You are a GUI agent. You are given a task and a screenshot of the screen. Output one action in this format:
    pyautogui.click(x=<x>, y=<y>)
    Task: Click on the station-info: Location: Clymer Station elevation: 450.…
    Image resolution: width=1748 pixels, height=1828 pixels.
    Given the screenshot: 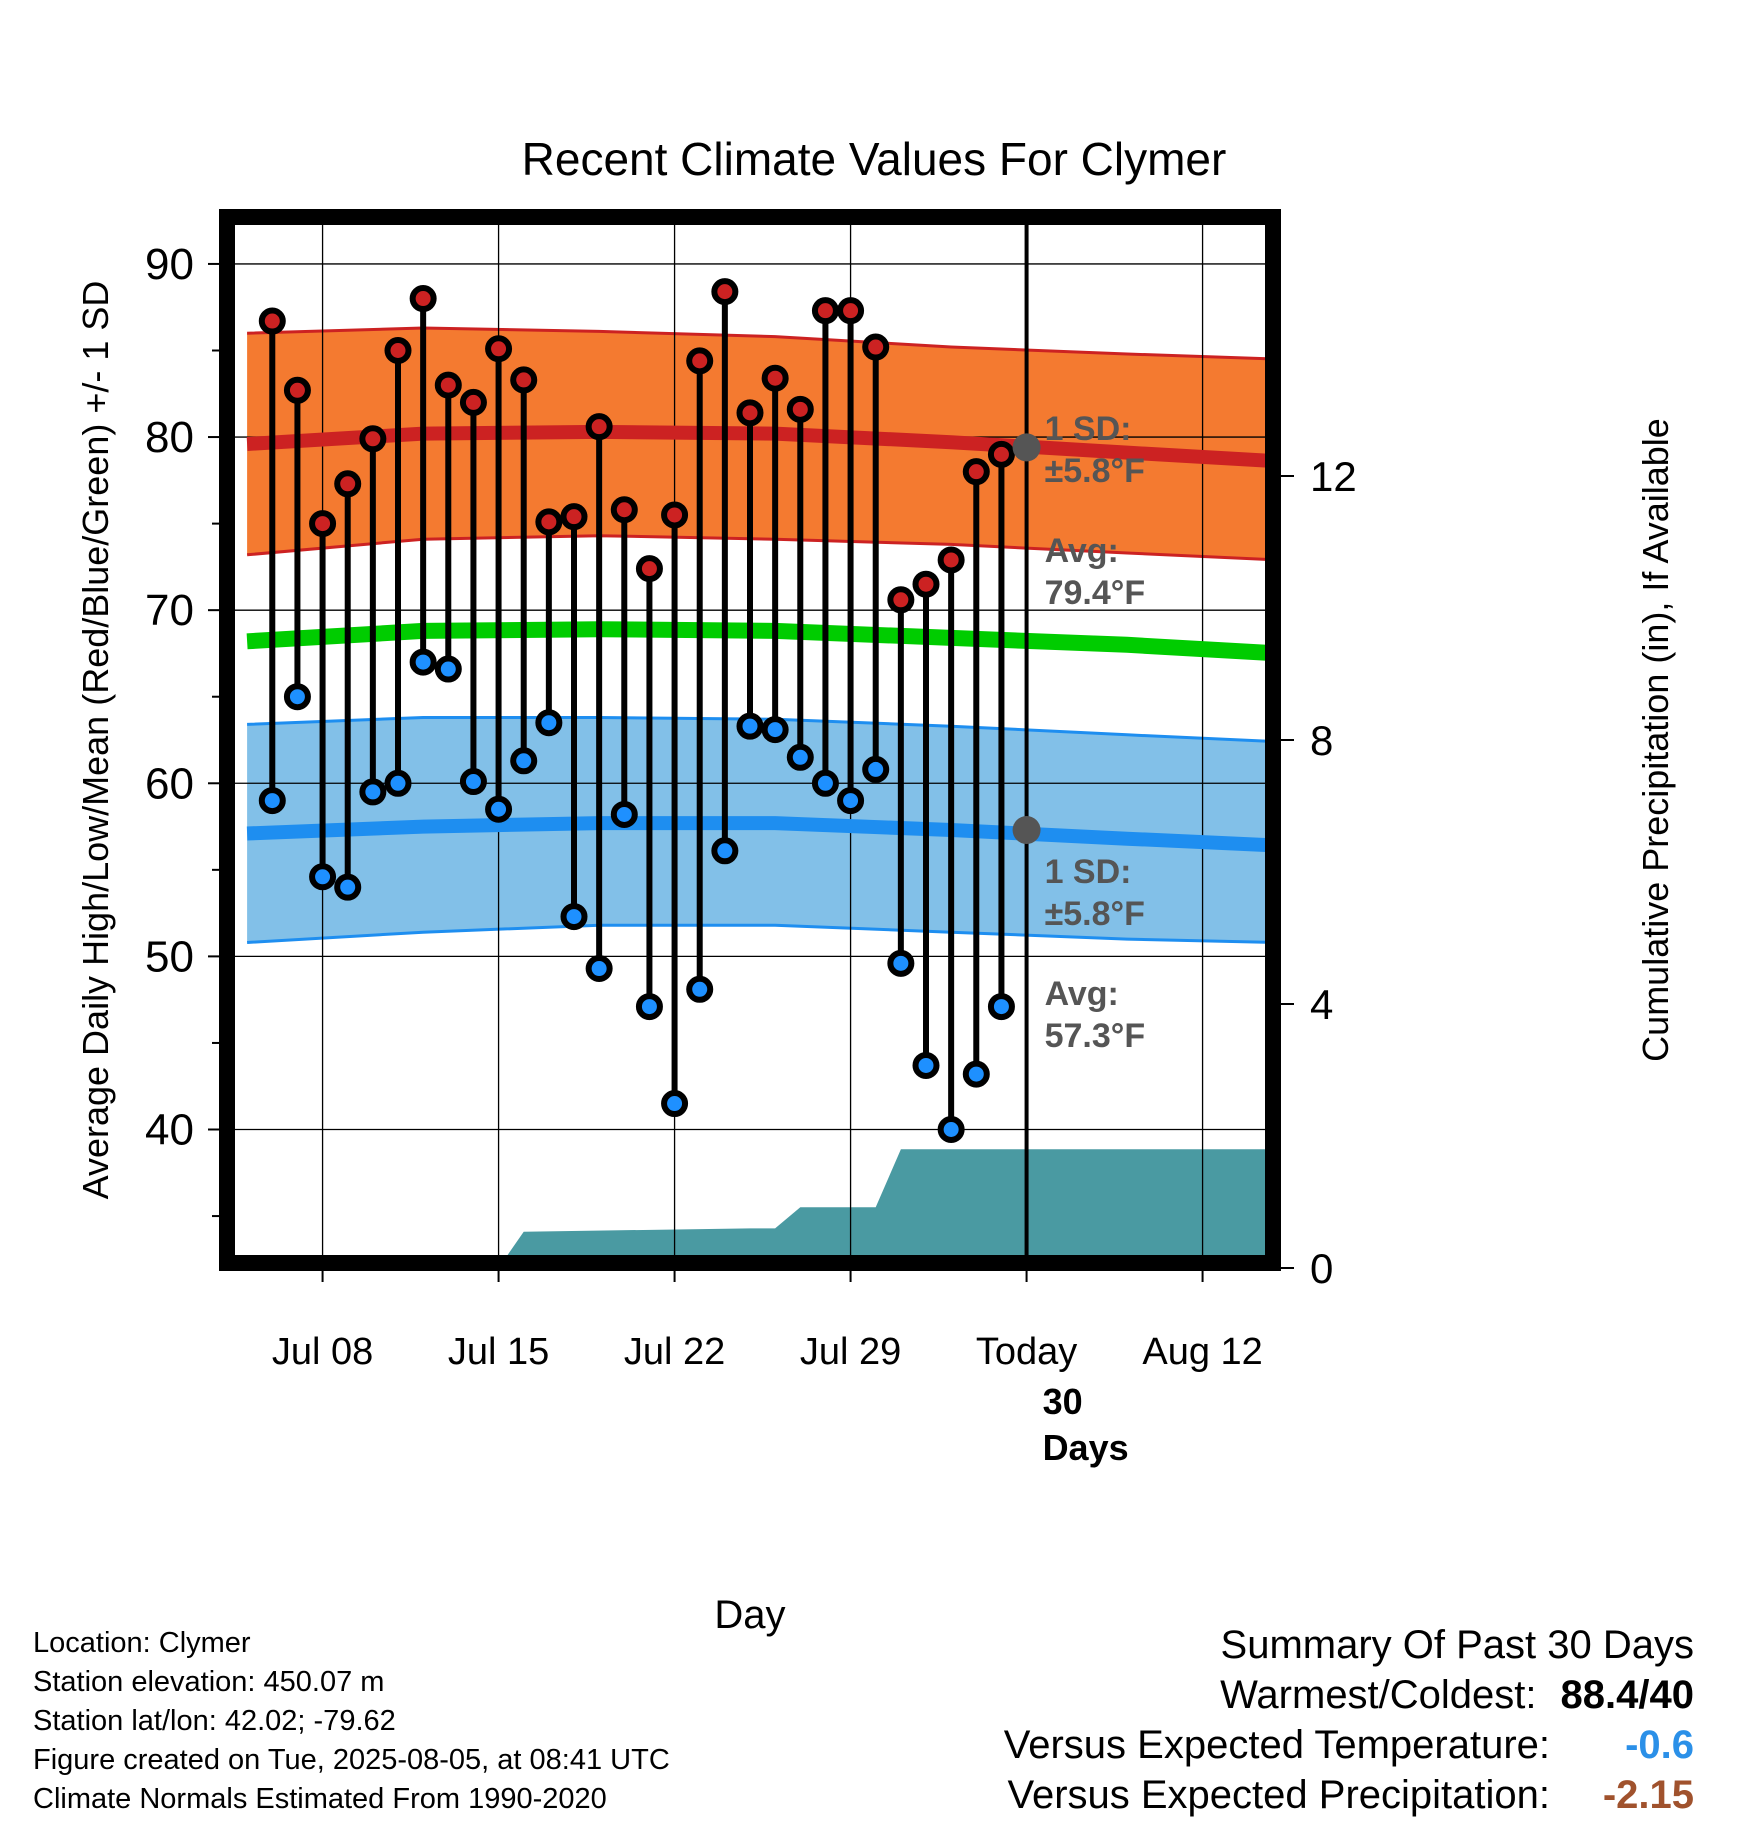 What is the action you would take?
    pyautogui.click(x=351, y=1721)
    